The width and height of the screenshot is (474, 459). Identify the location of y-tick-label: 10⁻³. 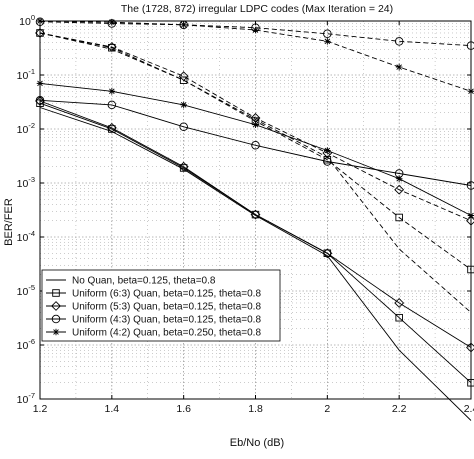
(26, 182).